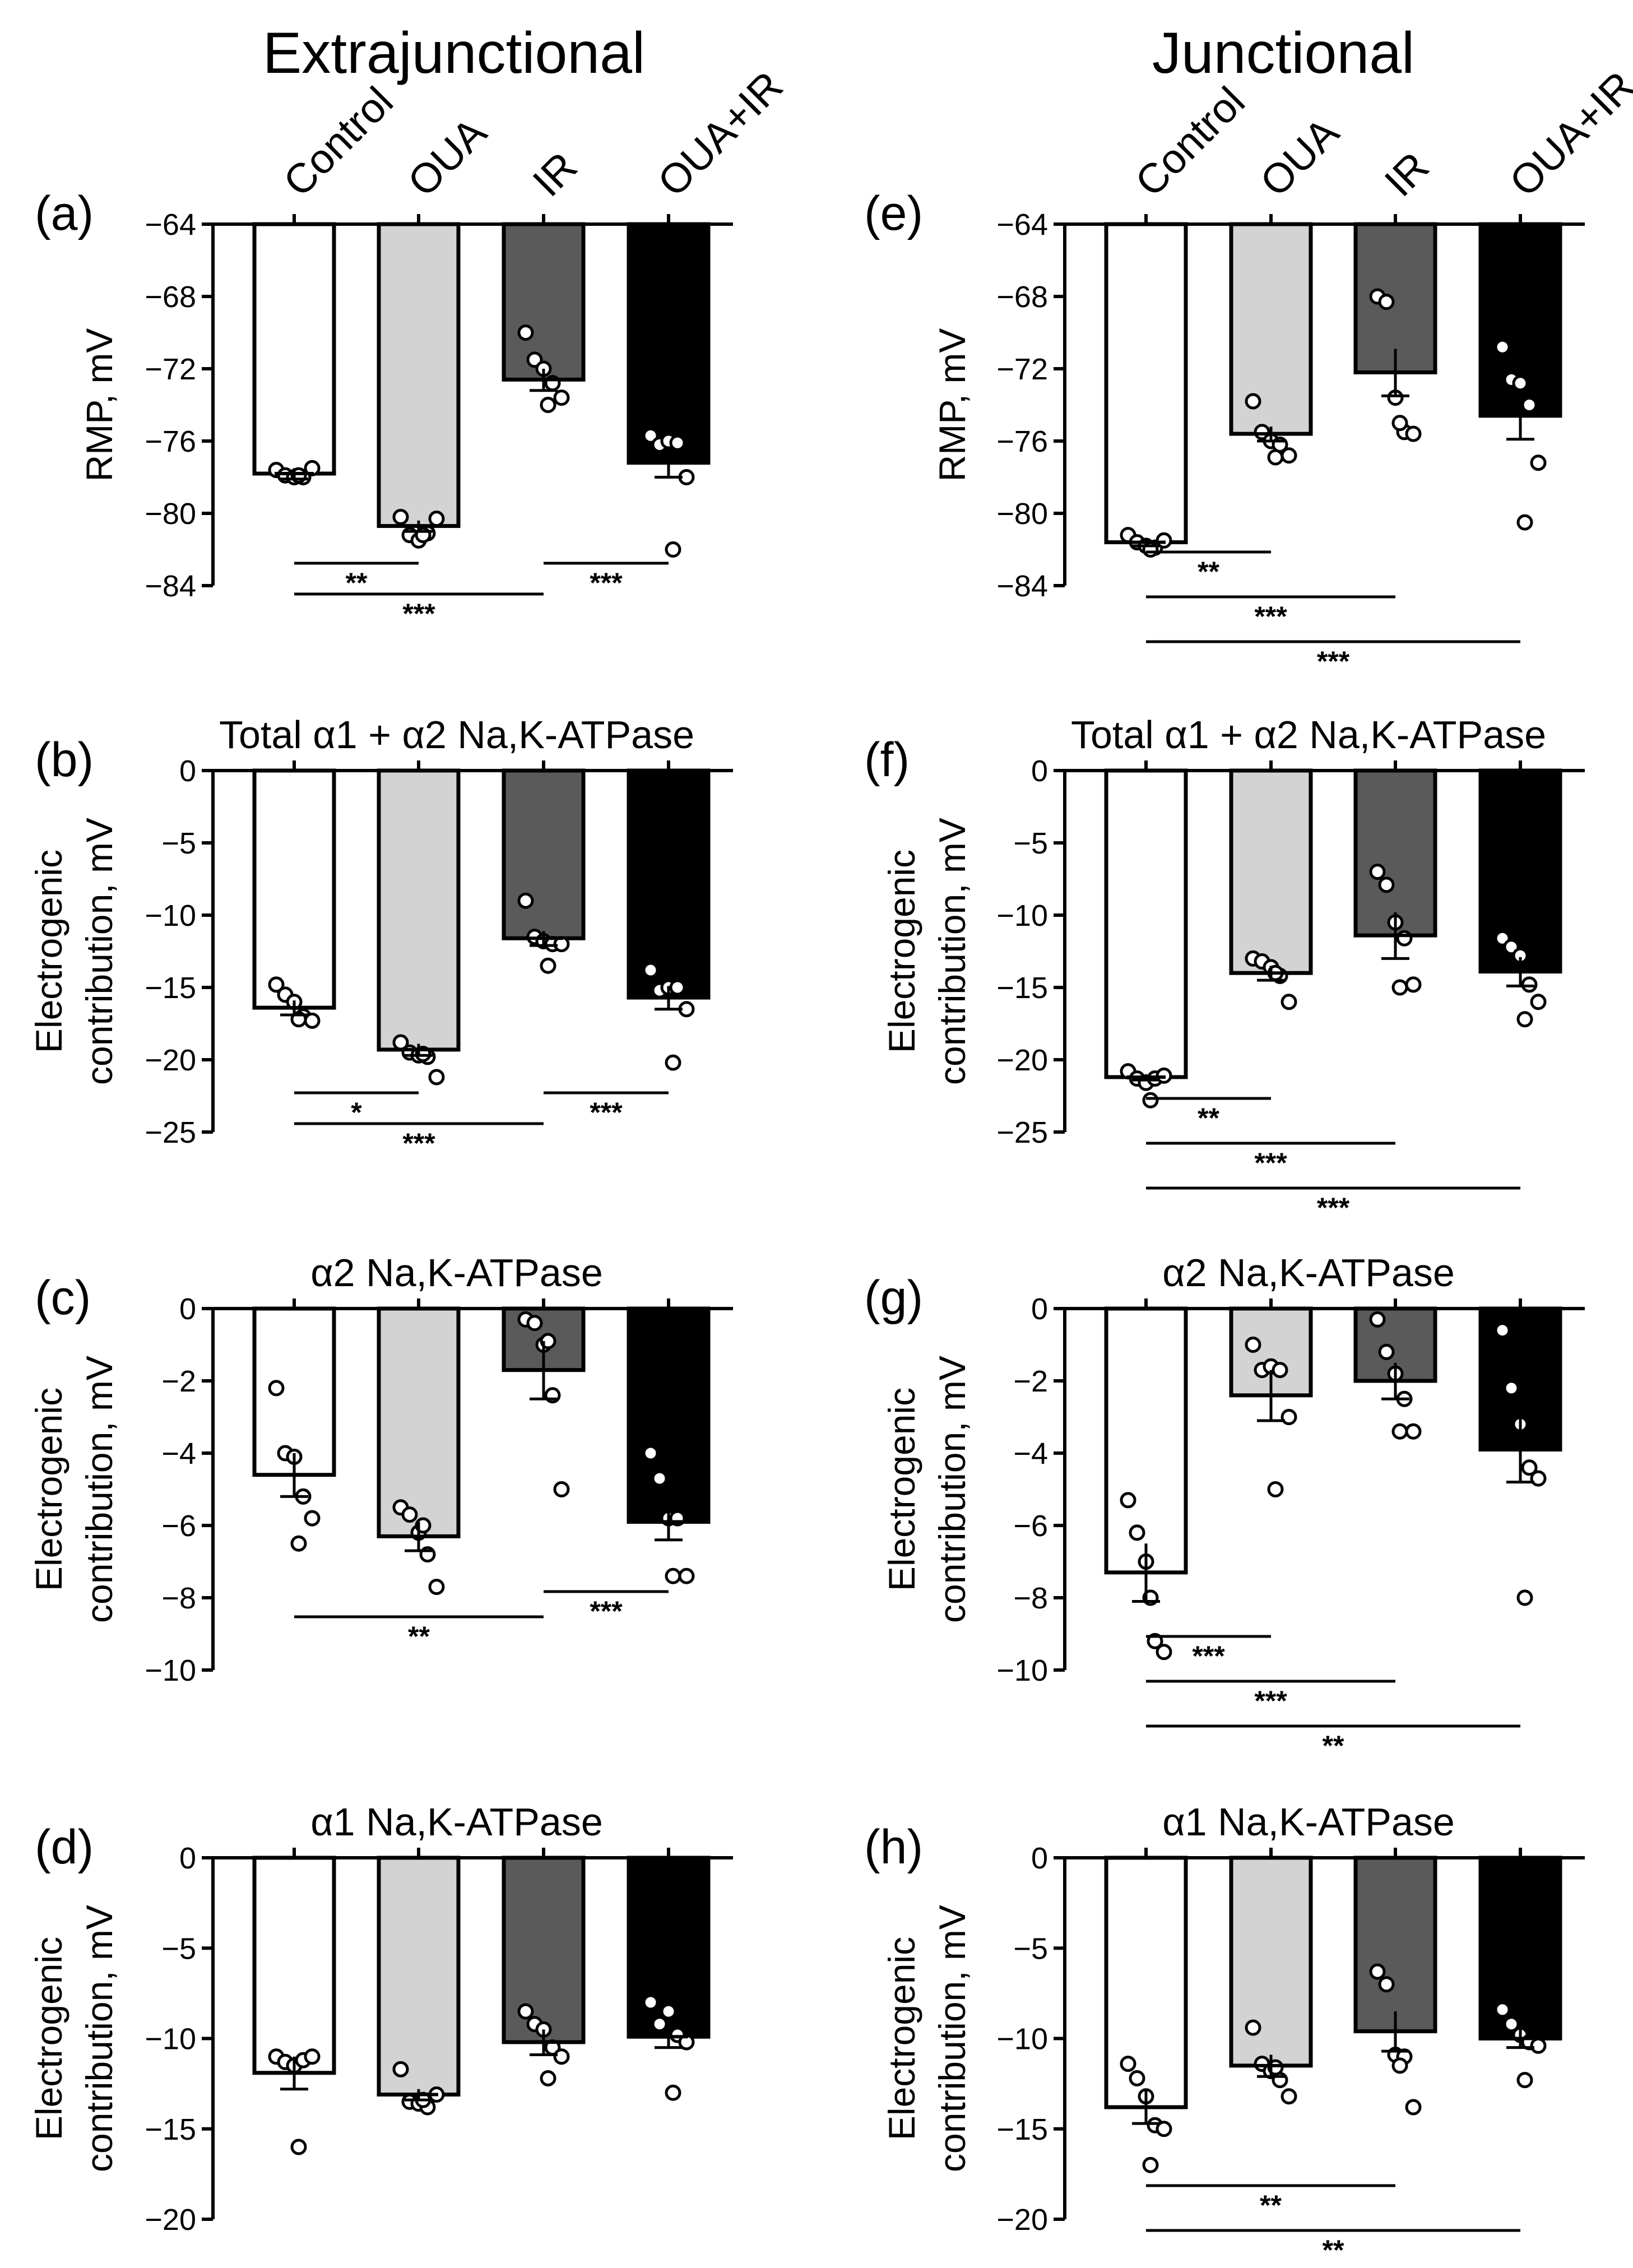 The width and height of the screenshot is (1633, 2268). Describe the element at coordinates (893, 1847) in the screenshot. I see `panel-letter-h: (h)` at that location.